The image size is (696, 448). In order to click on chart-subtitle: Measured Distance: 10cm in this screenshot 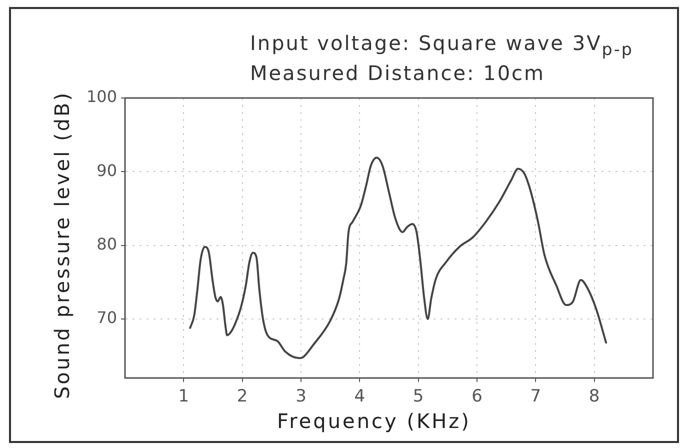, I will do `click(398, 73)`.